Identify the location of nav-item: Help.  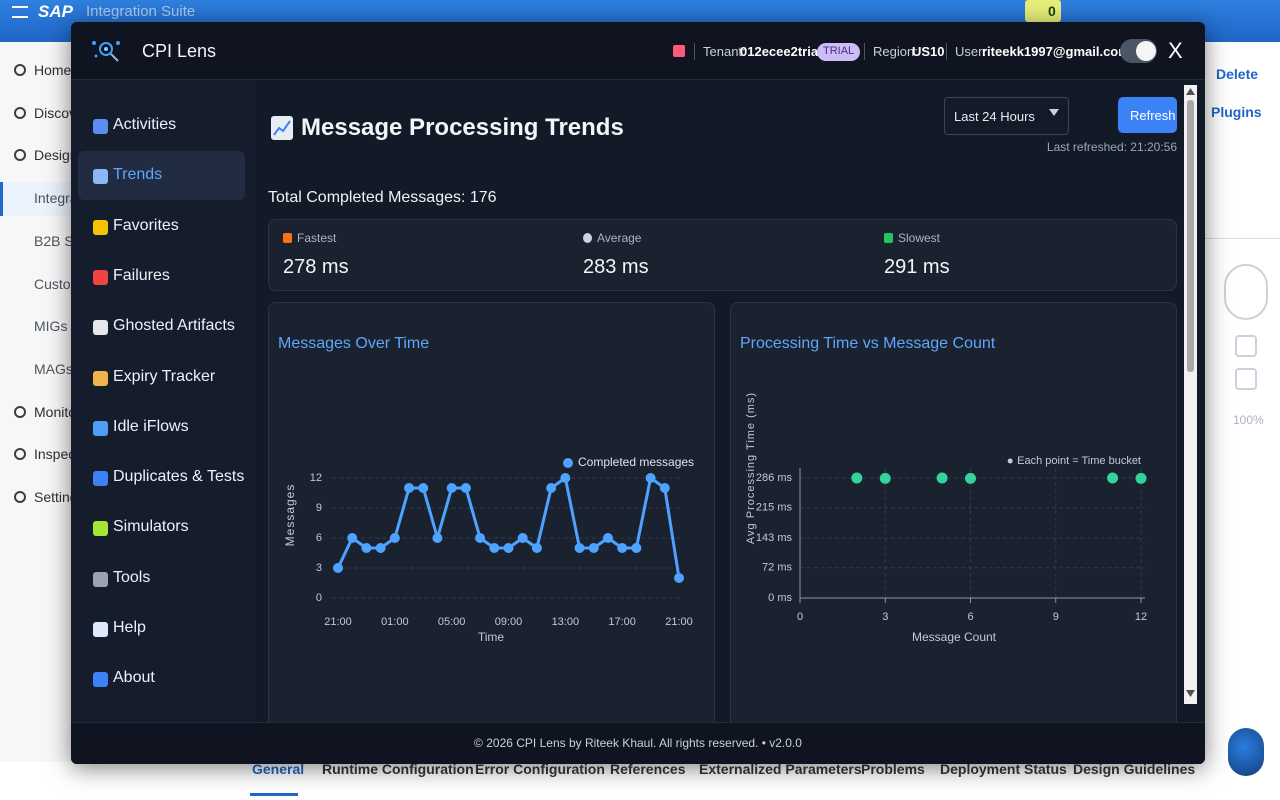
(129, 627).